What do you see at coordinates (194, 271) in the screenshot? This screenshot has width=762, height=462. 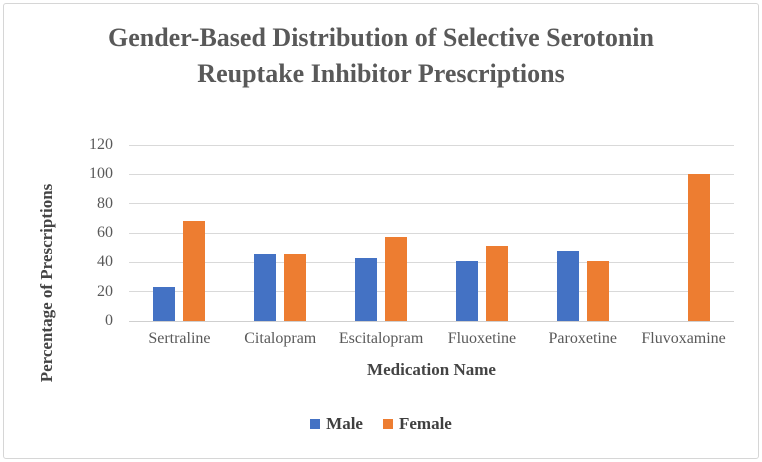 I see `bar-female-sertraline` at bounding box center [194, 271].